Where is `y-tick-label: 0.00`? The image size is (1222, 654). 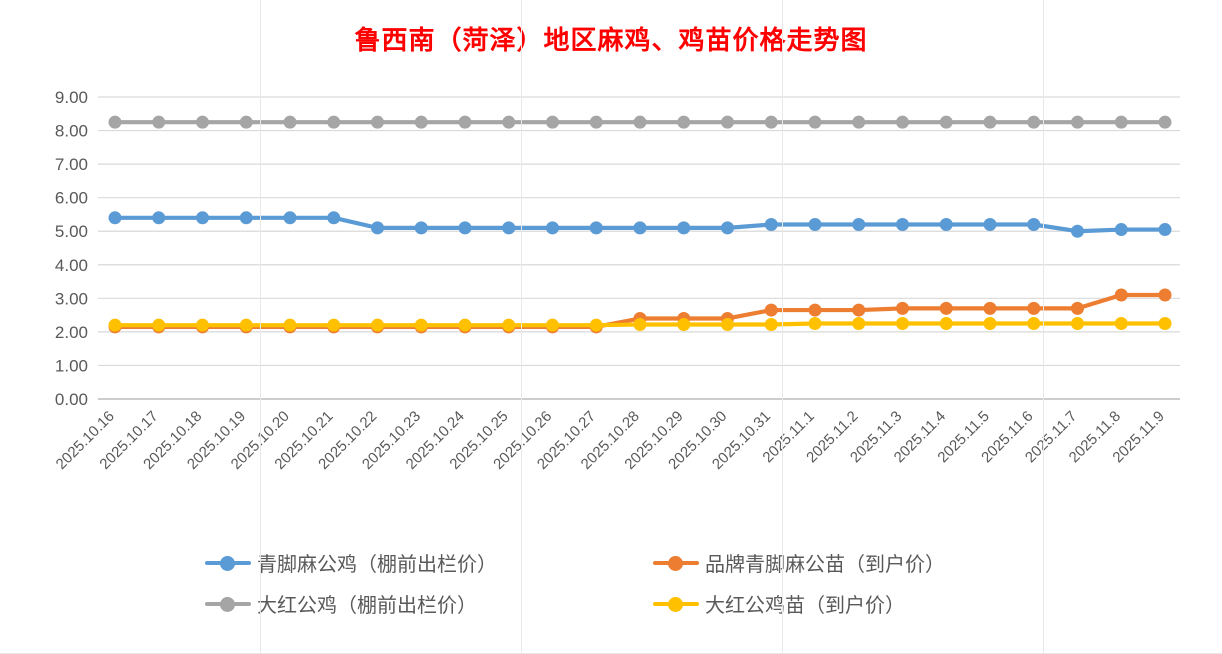 y-tick-label: 0.00 is located at coordinates (71, 399).